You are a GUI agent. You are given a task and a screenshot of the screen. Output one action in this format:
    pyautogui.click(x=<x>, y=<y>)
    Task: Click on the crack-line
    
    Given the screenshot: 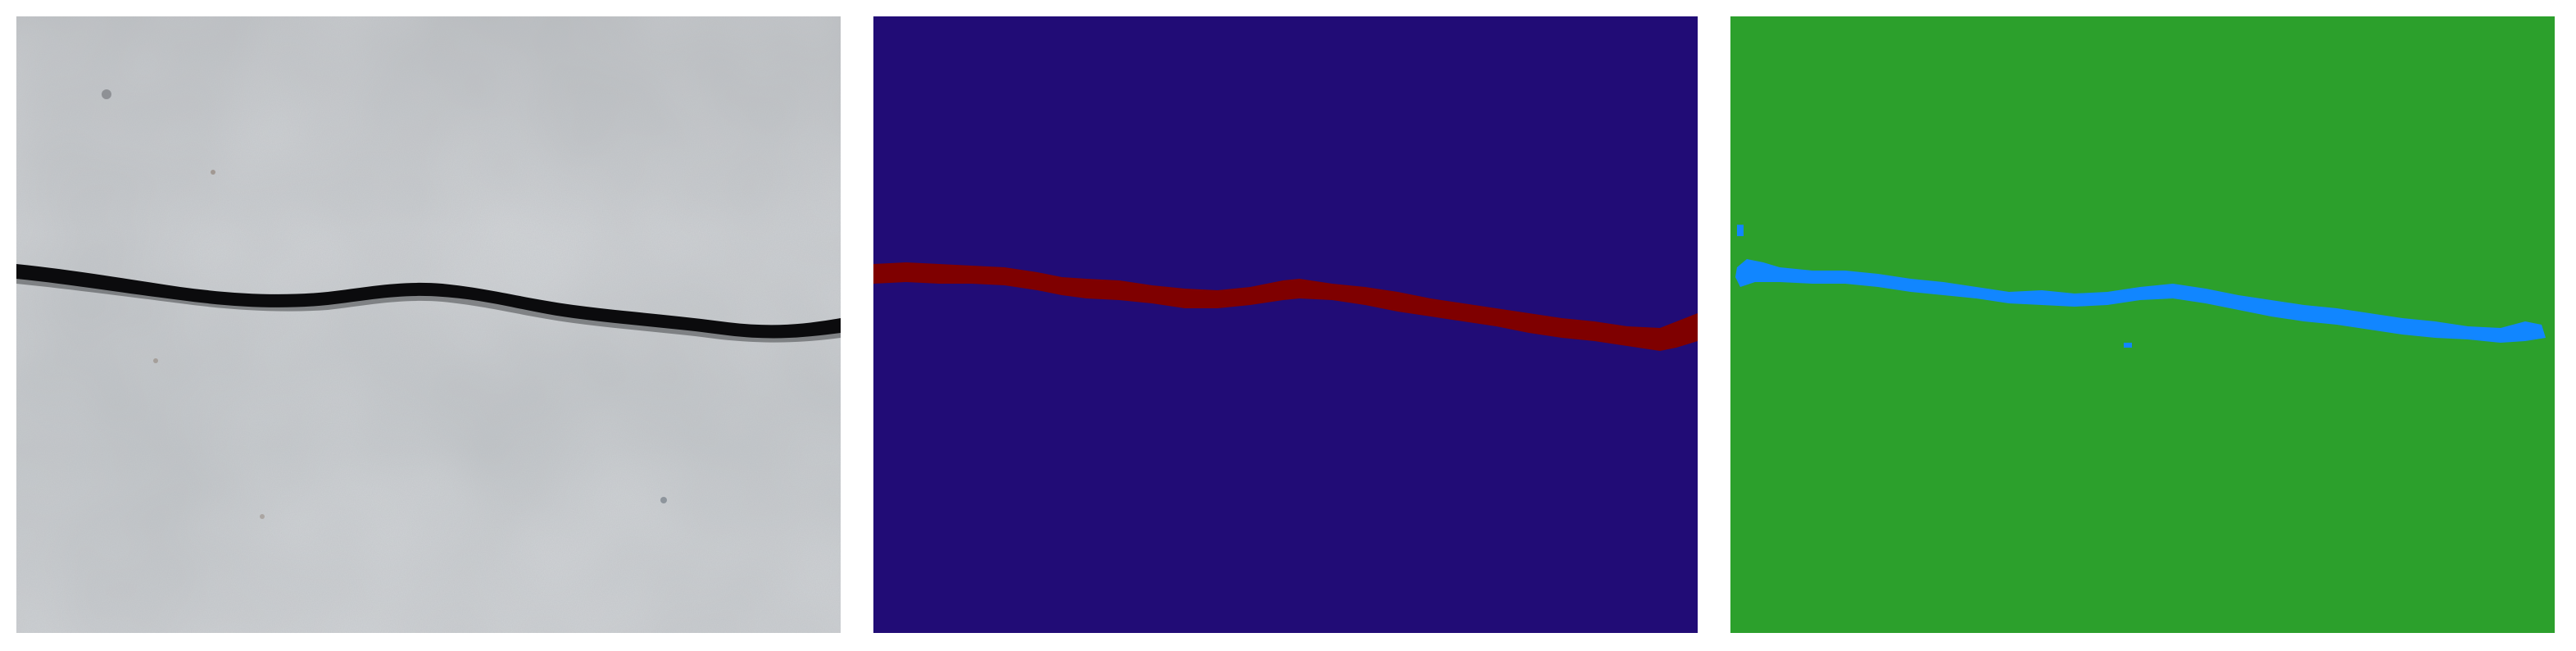 What is the action you would take?
    pyautogui.click(x=429, y=301)
    